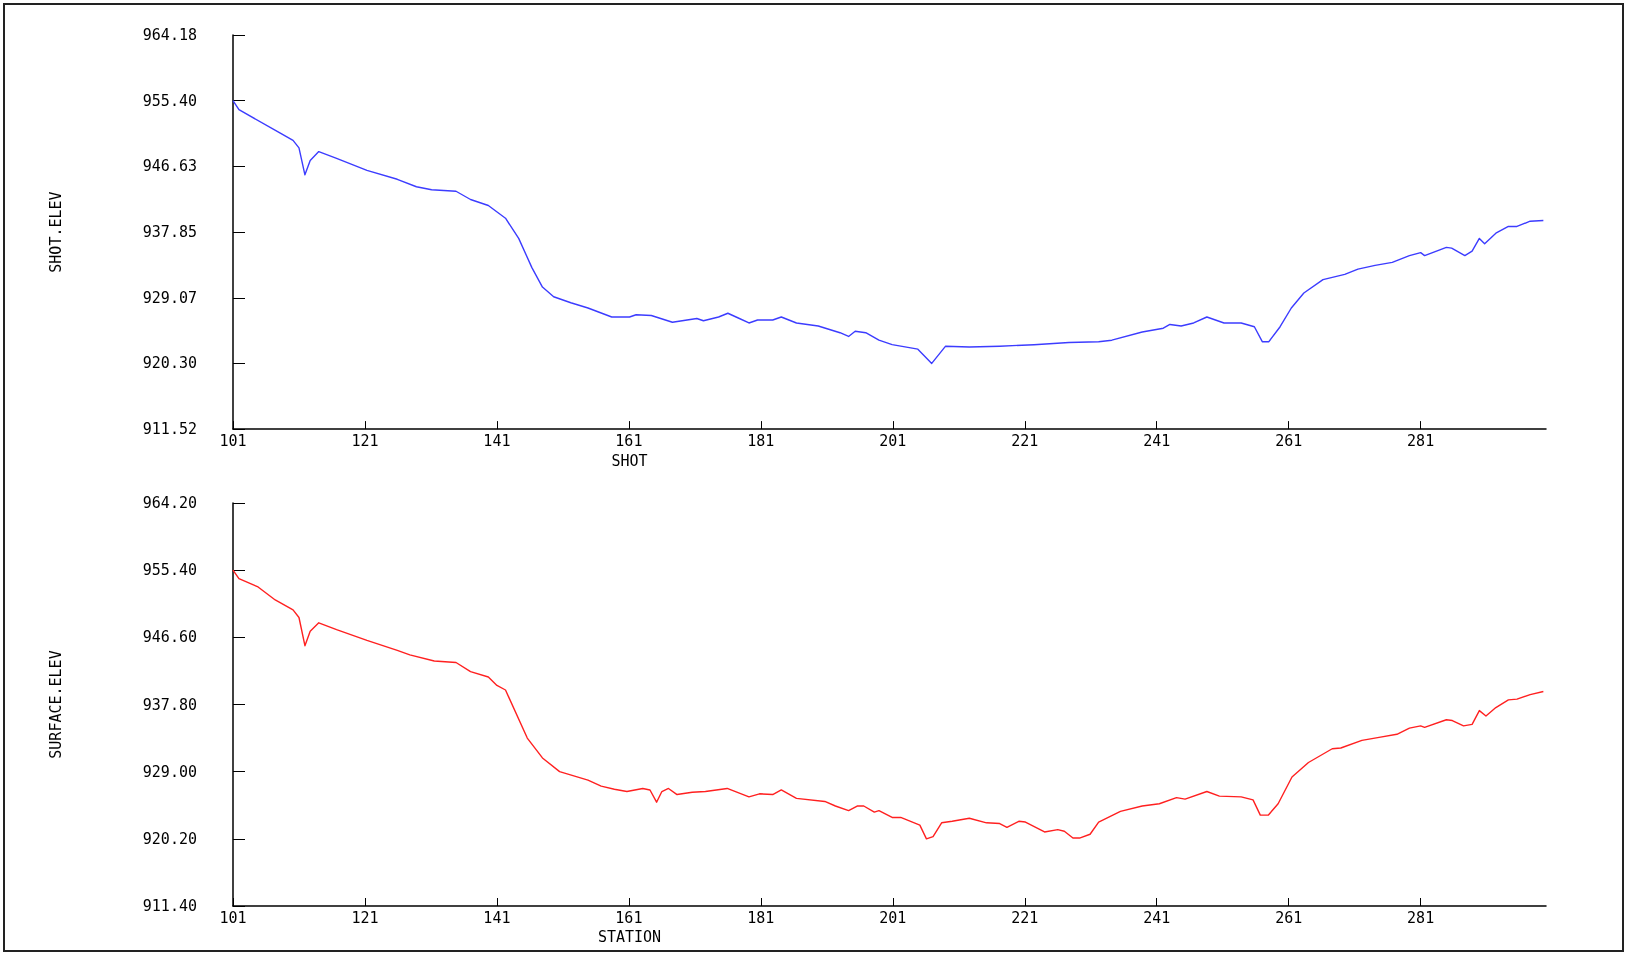  What do you see at coordinates (169, 771) in the screenshot?
I see `y-tick-label: 929.00` at bounding box center [169, 771].